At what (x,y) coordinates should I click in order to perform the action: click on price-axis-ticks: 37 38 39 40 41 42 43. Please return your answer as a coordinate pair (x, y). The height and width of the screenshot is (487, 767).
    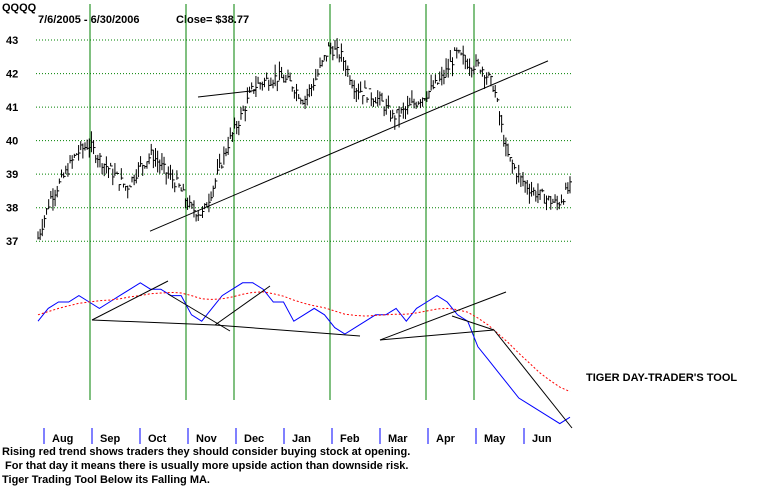
    Looking at the image, I should click on (12, 141).